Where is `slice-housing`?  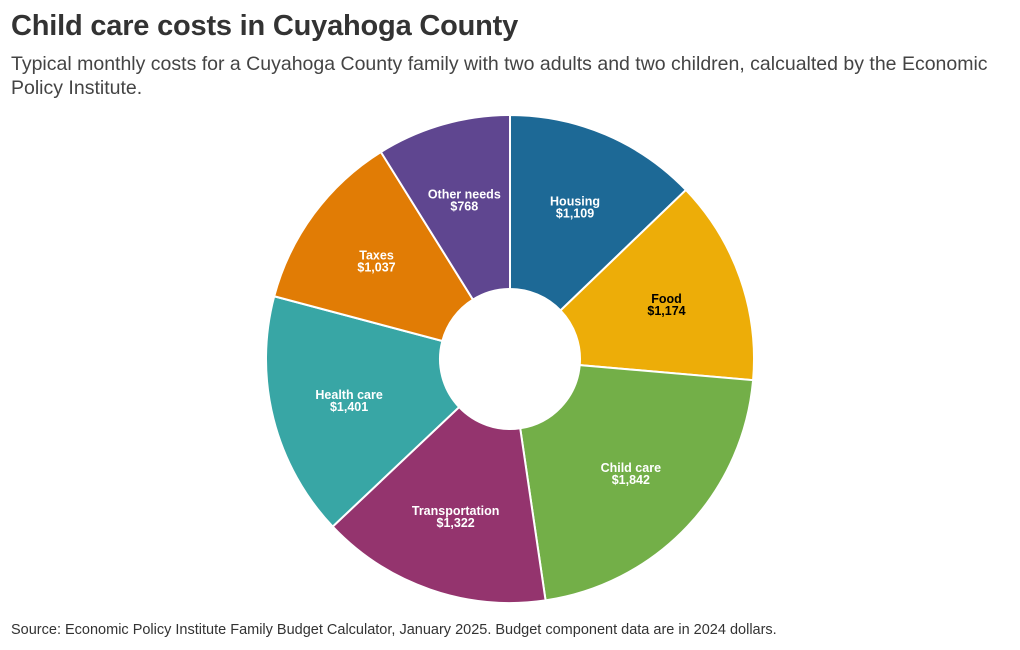
slice-housing is located at coordinates (598, 212).